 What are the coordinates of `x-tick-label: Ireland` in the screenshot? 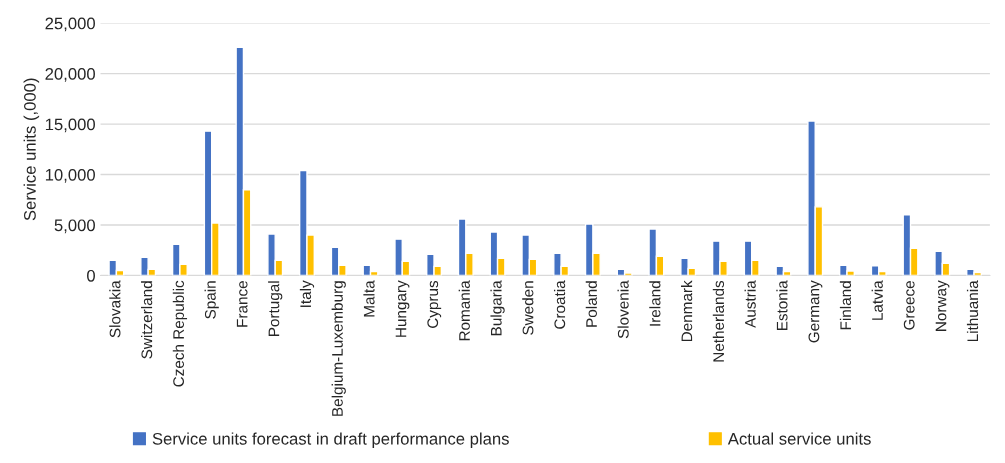 It's located at (655, 303).